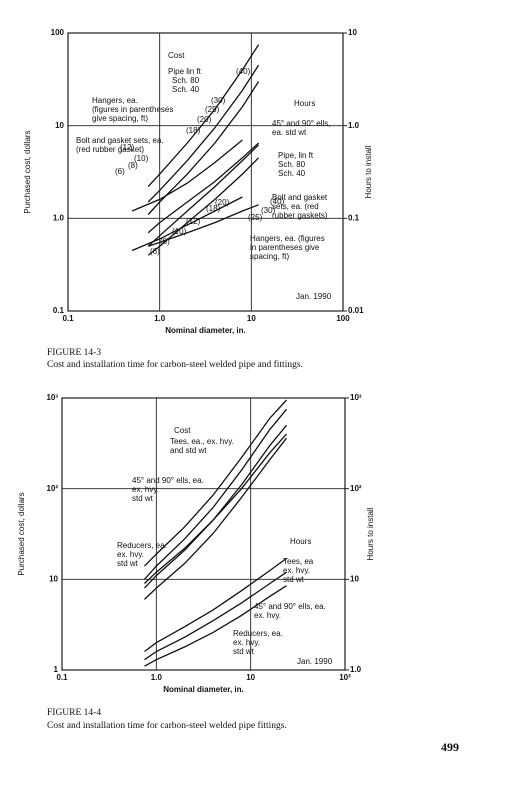 The height and width of the screenshot is (800, 516). What do you see at coordinates (356, 397) in the screenshot?
I see `y2-tick-label: 10³` at bounding box center [356, 397].